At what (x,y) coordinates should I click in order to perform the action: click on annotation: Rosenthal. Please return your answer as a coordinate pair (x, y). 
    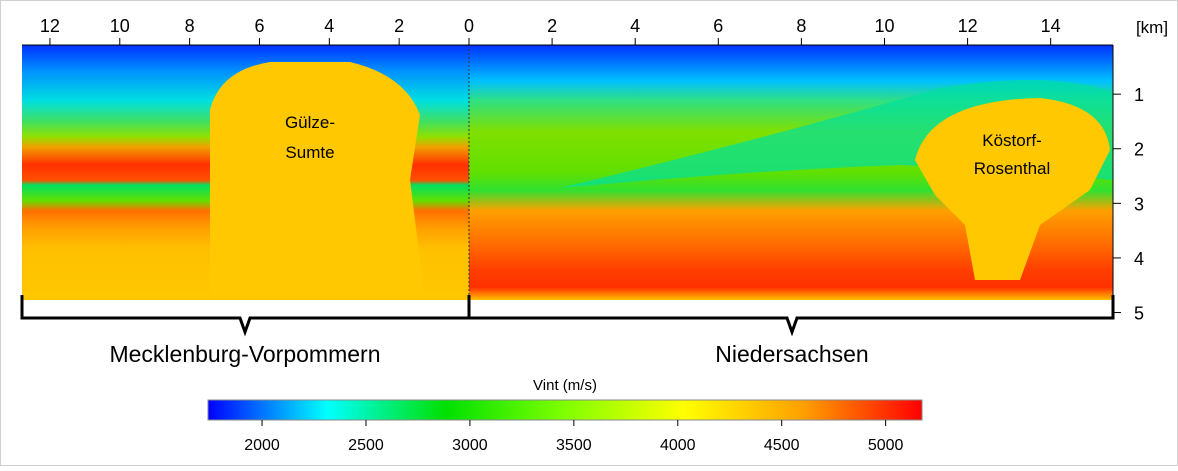
    Looking at the image, I should click on (1012, 168).